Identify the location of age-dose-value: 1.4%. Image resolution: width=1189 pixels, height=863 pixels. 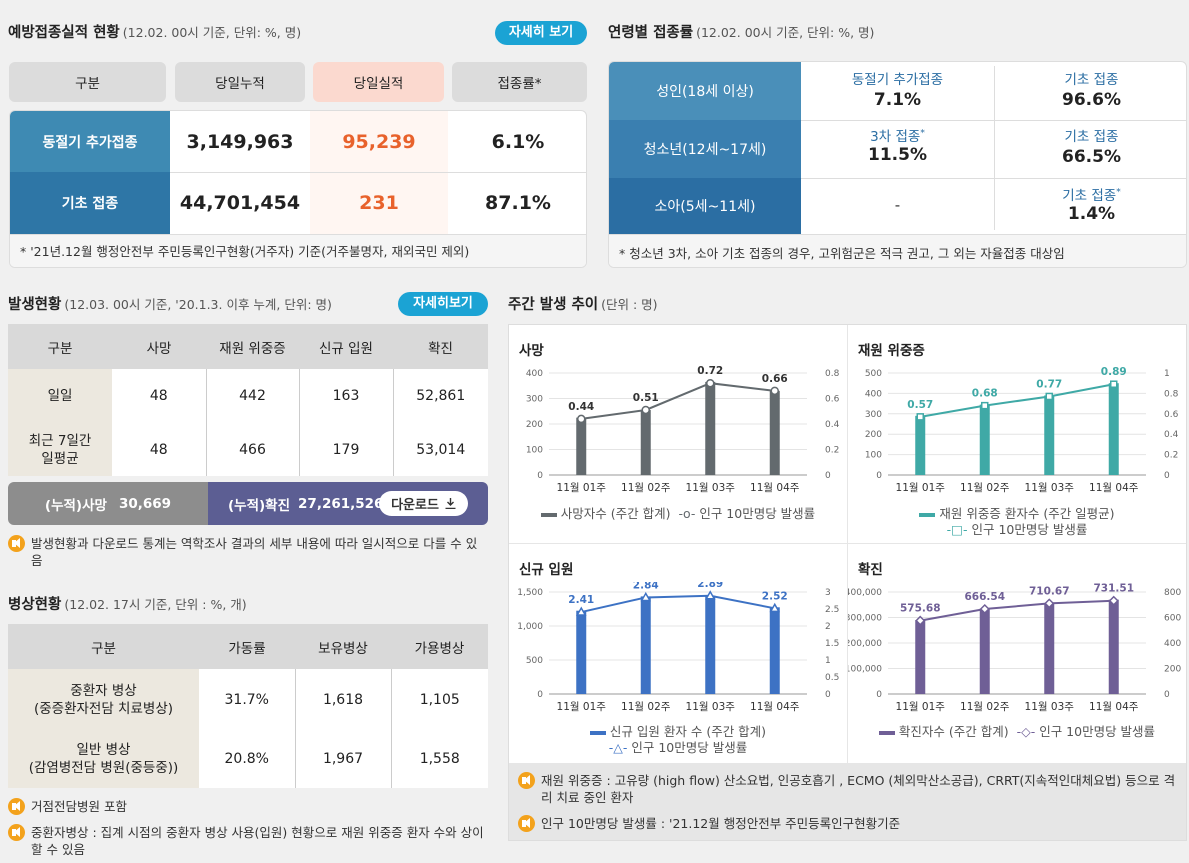
(1091, 214).